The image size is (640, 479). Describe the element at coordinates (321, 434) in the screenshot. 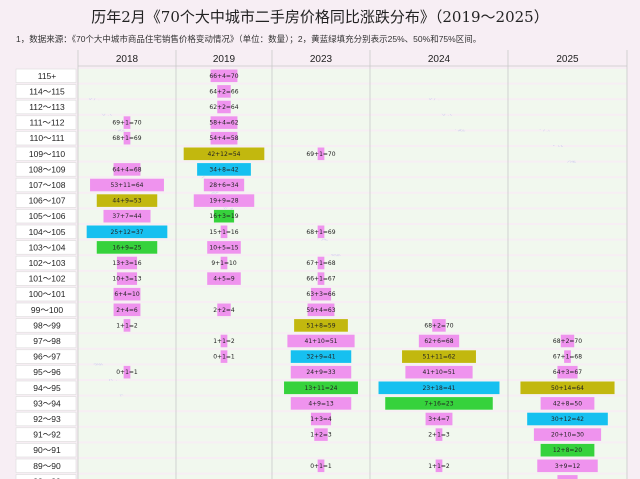

I see `bar-2023-91～92` at that location.